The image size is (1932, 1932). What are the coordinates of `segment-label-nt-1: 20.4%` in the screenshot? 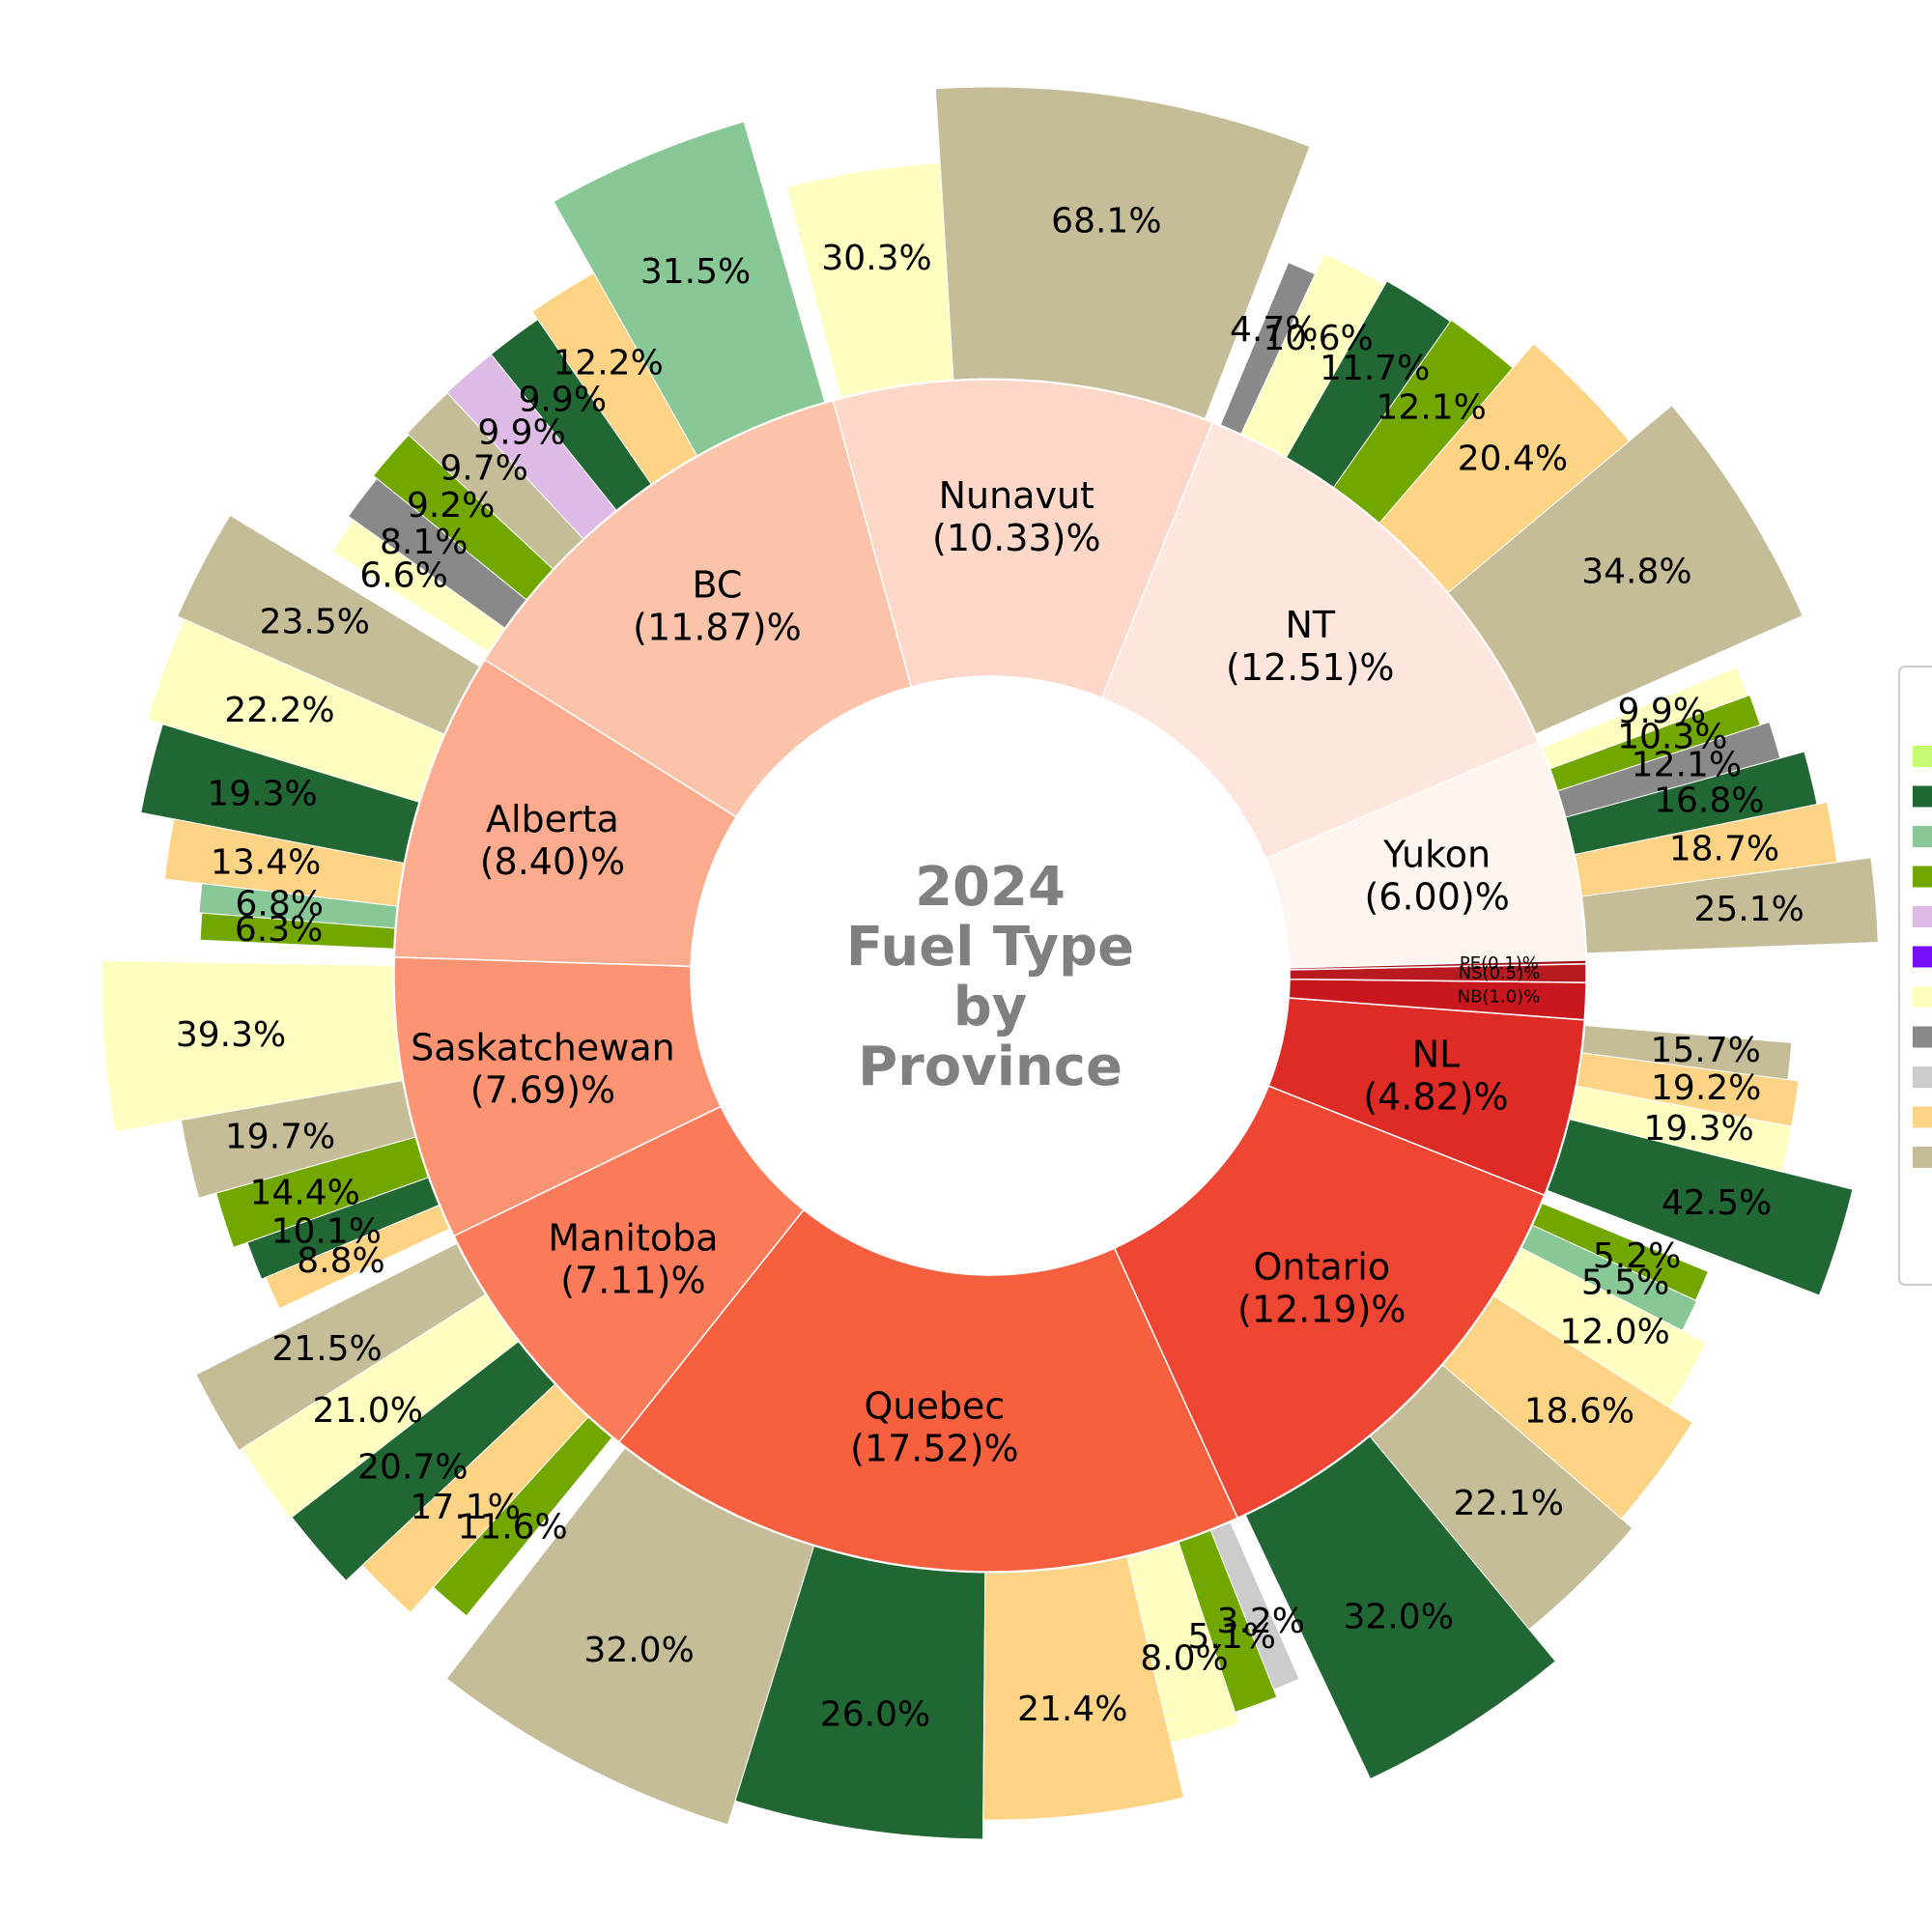 It's located at (1513, 458).